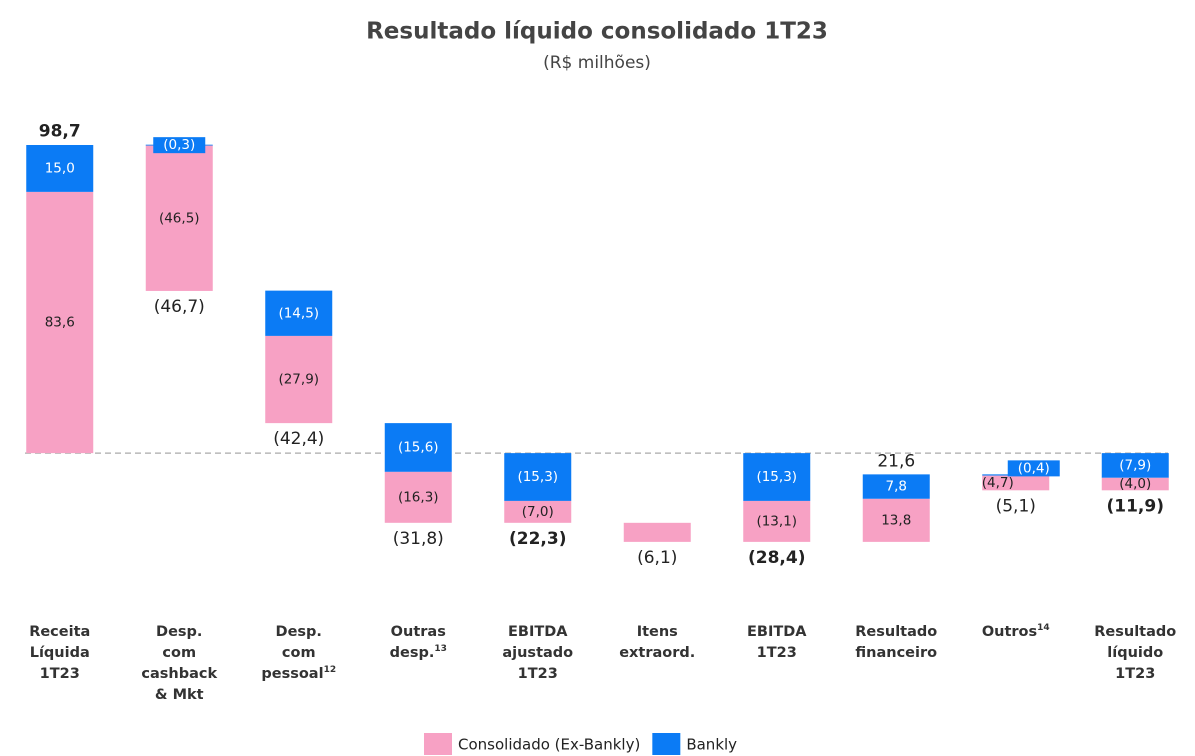  I want to click on legend-label: Consolidado (Ex-Bankly), so click(549, 745).